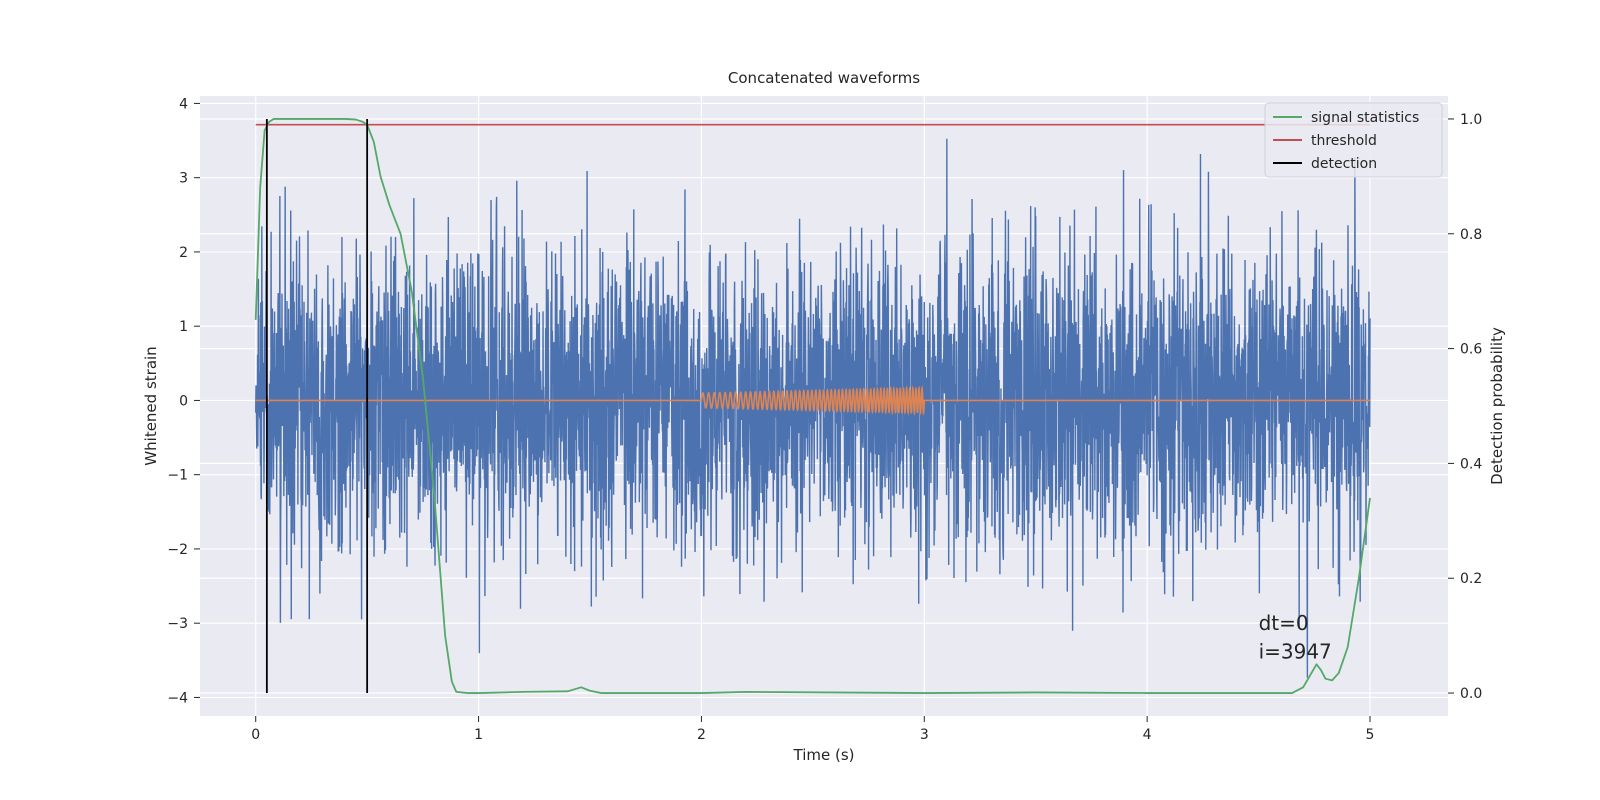 The height and width of the screenshot is (800, 1600). Describe the element at coordinates (177, 550) in the screenshot. I see `y-tick-label: −2` at that location.